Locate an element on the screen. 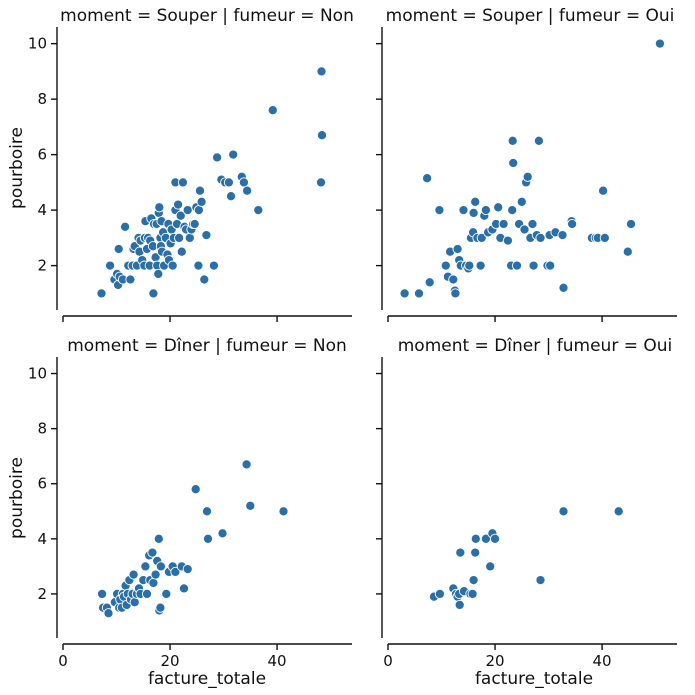  x-axis-label-left: facture_totale is located at coordinates (207, 679).